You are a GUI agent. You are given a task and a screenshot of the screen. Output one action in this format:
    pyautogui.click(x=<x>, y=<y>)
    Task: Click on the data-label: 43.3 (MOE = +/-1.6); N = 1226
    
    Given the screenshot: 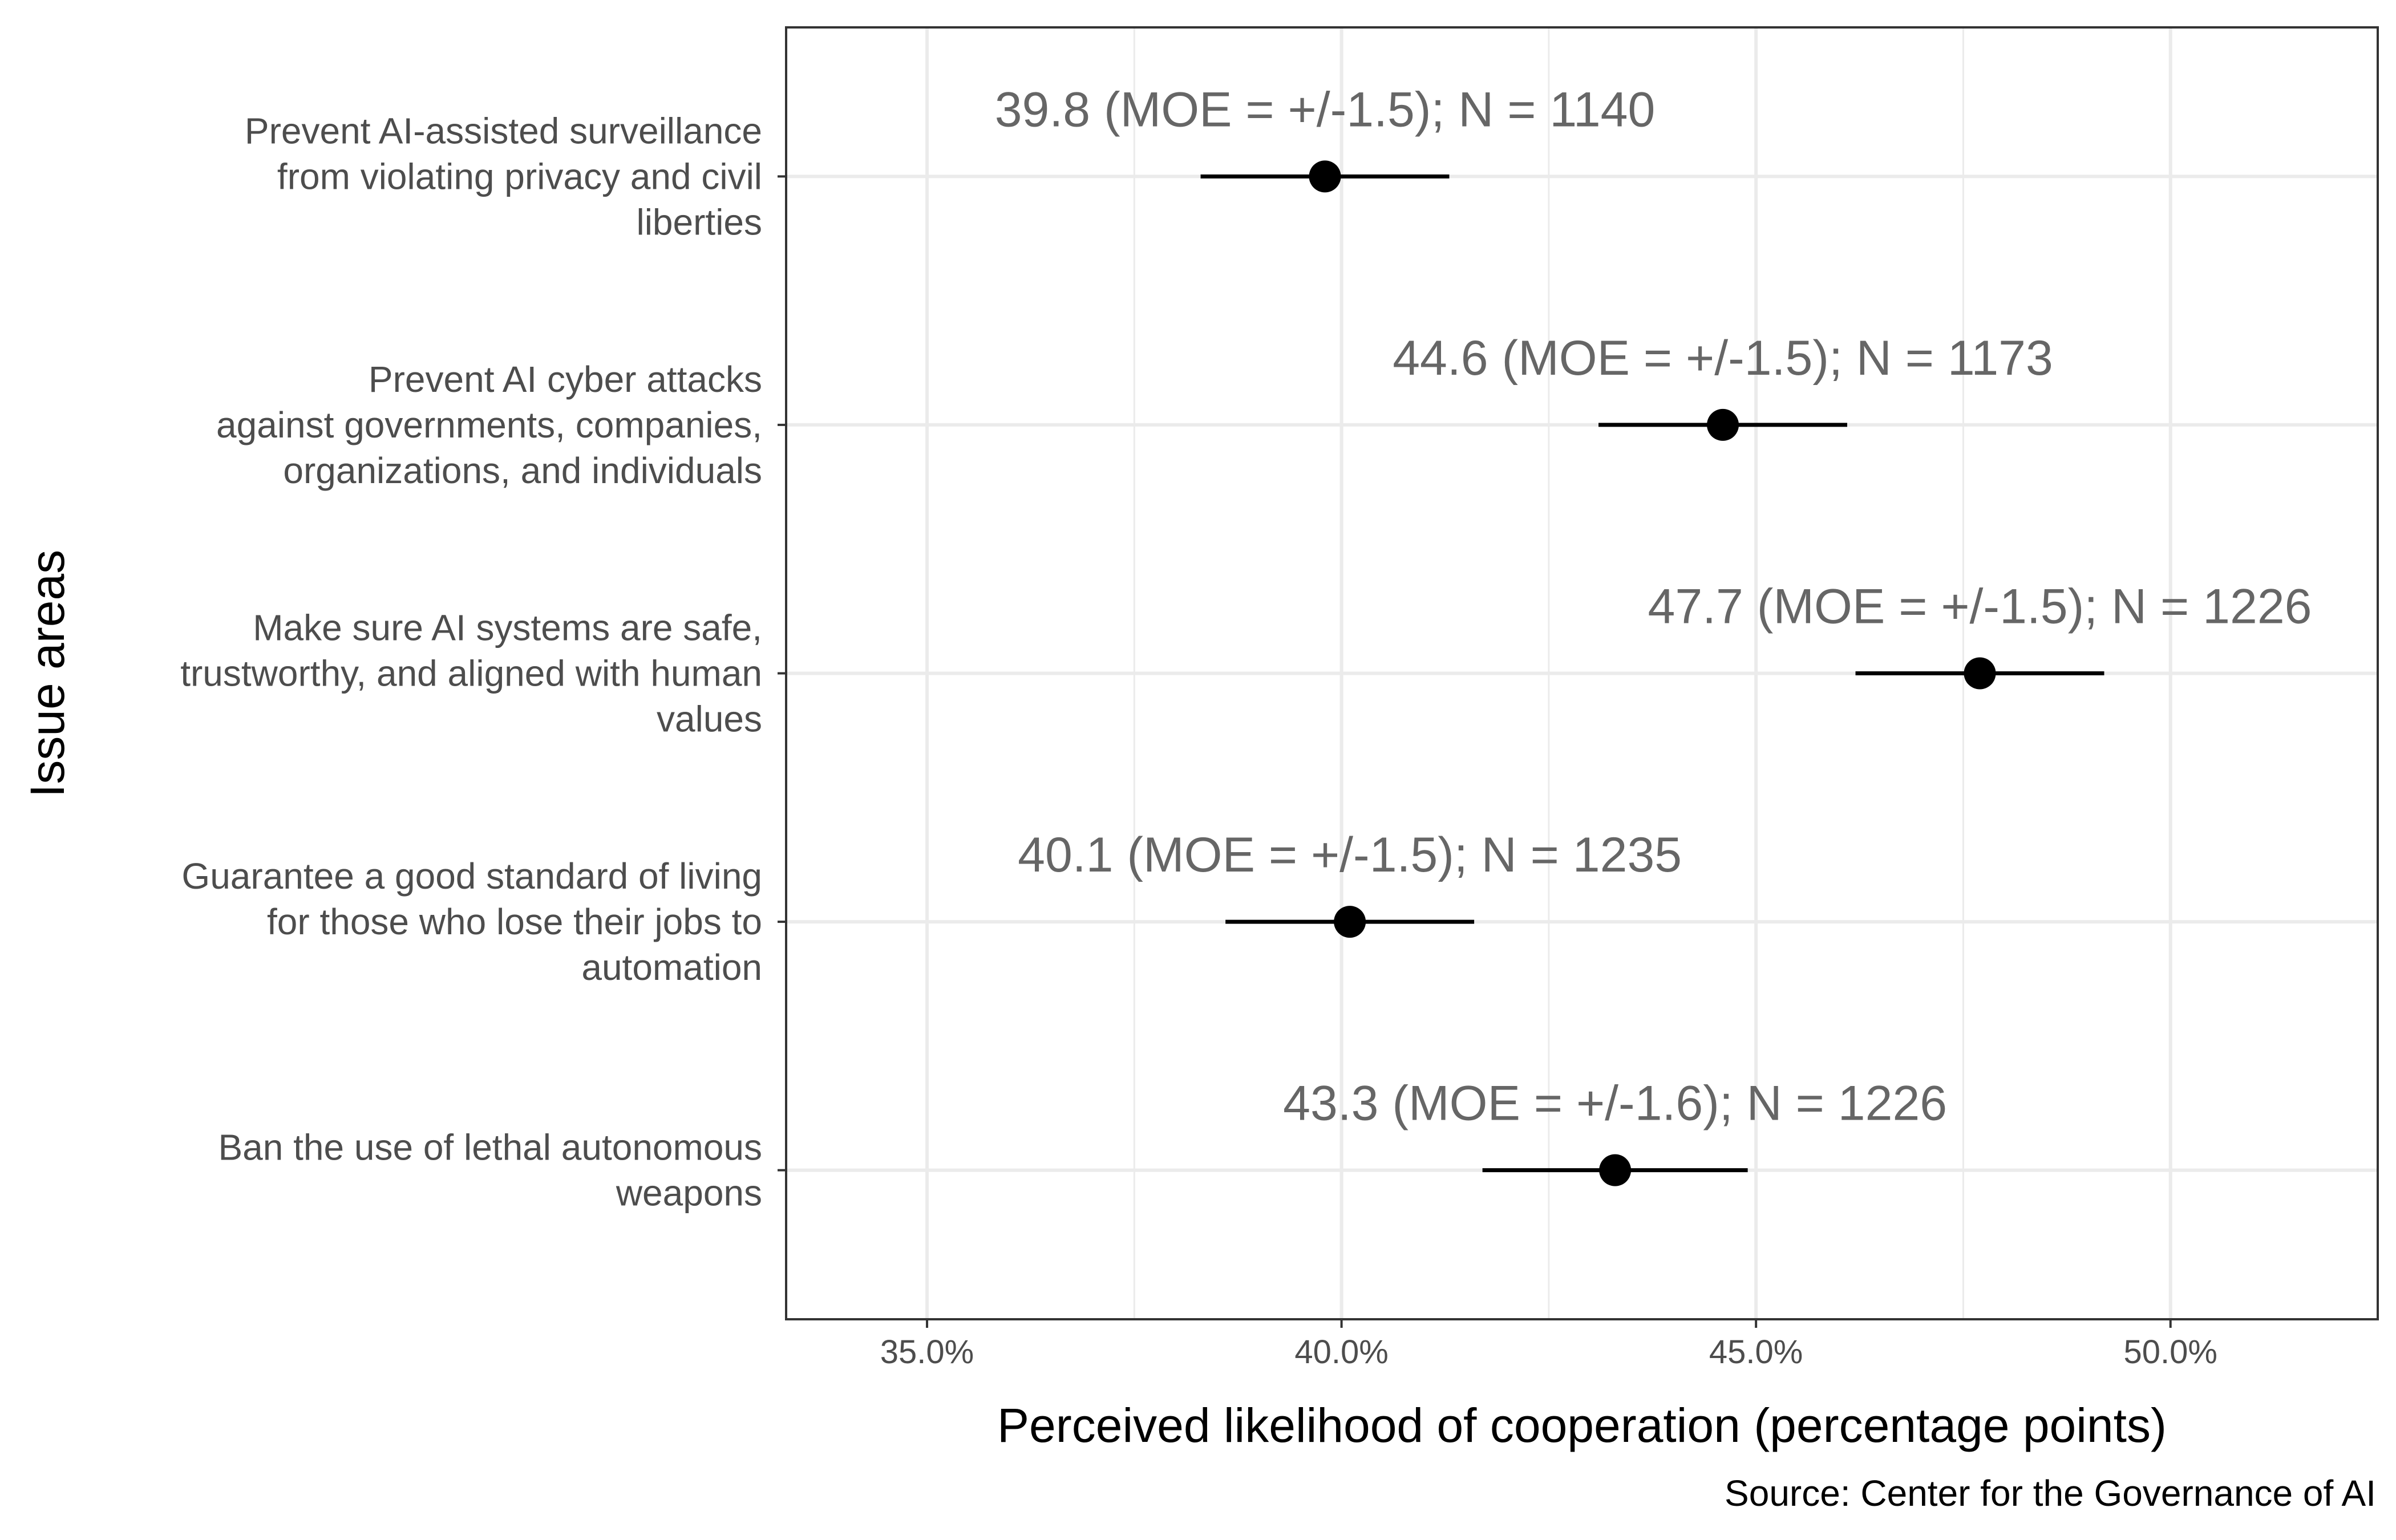 What is the action you would take?
    pyautogui.click(x=1615, y=1103)
    